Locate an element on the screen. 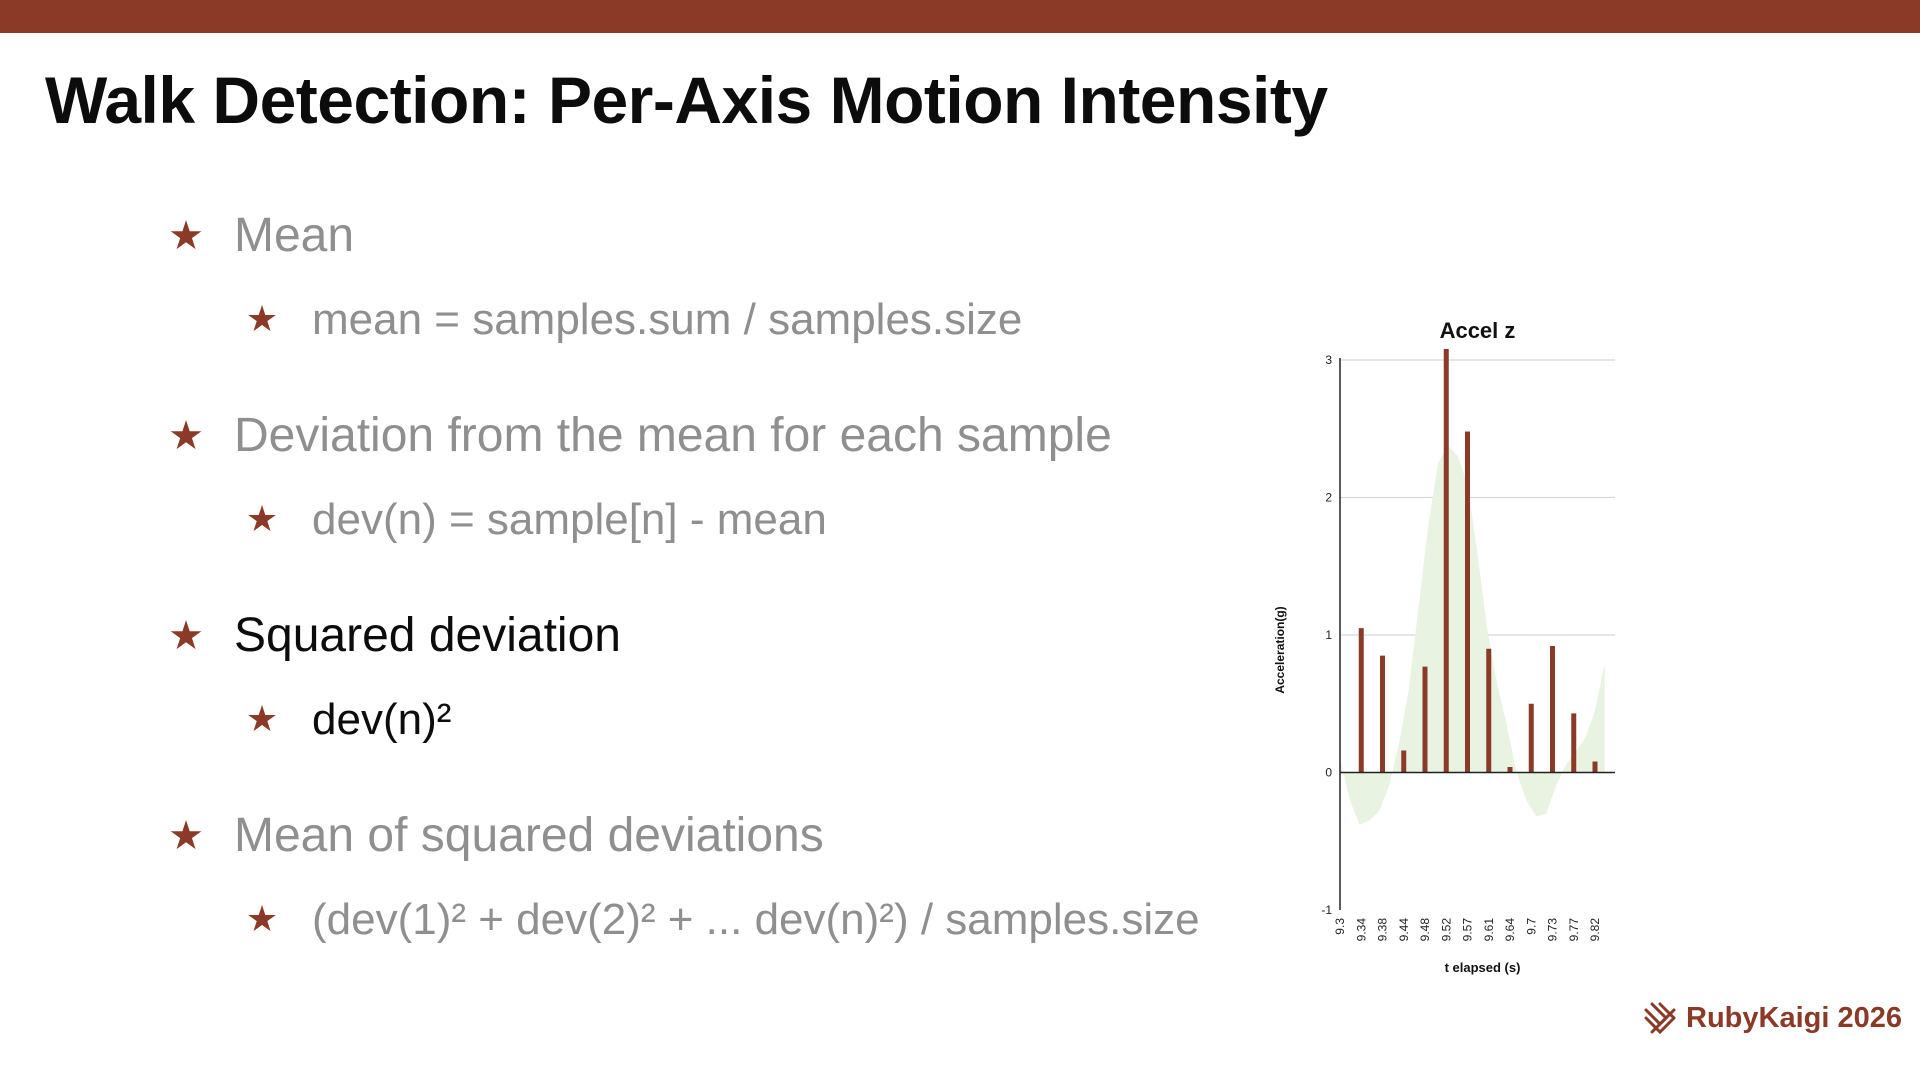  x-axis-label: t elapsed (s) is located at coordinates (1483, 967).